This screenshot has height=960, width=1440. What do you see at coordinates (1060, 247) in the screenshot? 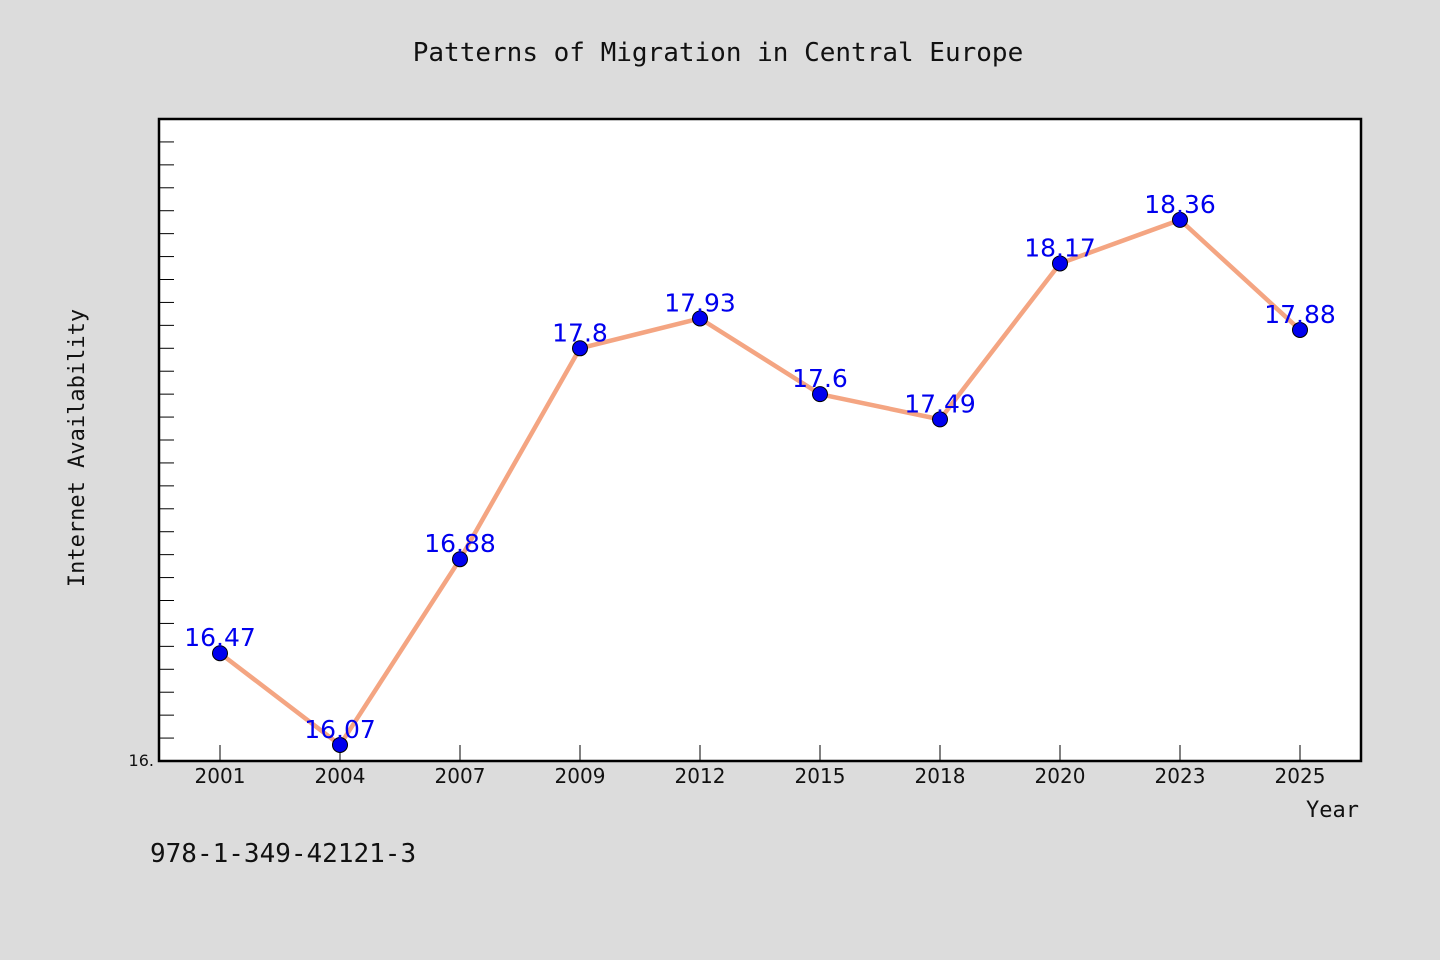
I see `data-label: 18.17` at bounding box center [1060, 247].